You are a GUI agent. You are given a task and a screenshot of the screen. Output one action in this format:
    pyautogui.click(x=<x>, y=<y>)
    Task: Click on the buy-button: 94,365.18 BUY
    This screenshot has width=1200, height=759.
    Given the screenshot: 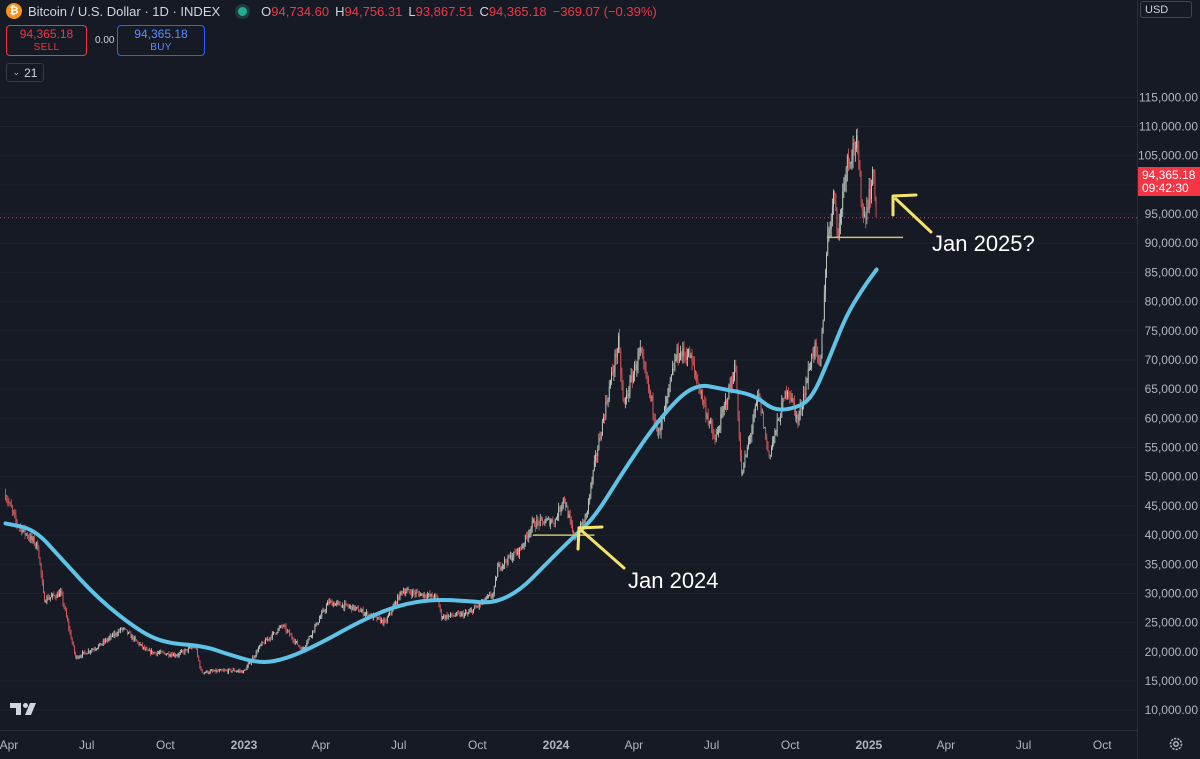 What is the action you would take?
    pyautogui.click(x=161, y=40)
    